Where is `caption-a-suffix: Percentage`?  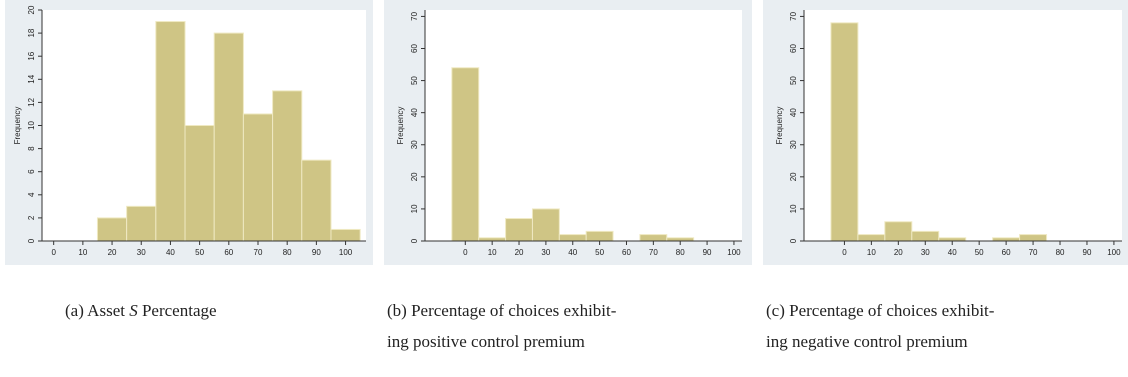
caption-a-suffix: Percentage is located at coordinates (177, 310).